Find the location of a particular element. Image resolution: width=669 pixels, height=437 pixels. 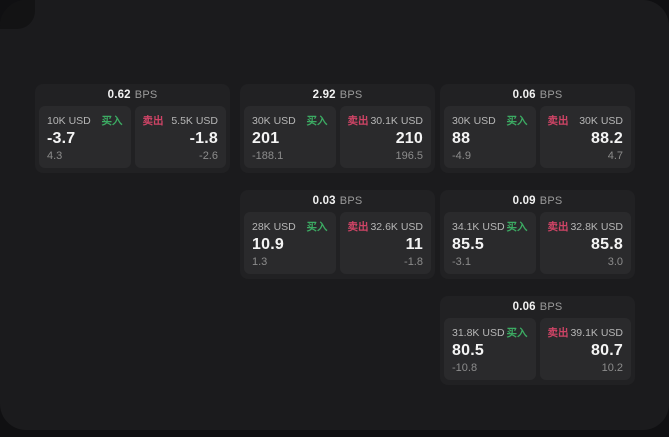

sell-price: 88.2 is located at coordinates (607, 138).